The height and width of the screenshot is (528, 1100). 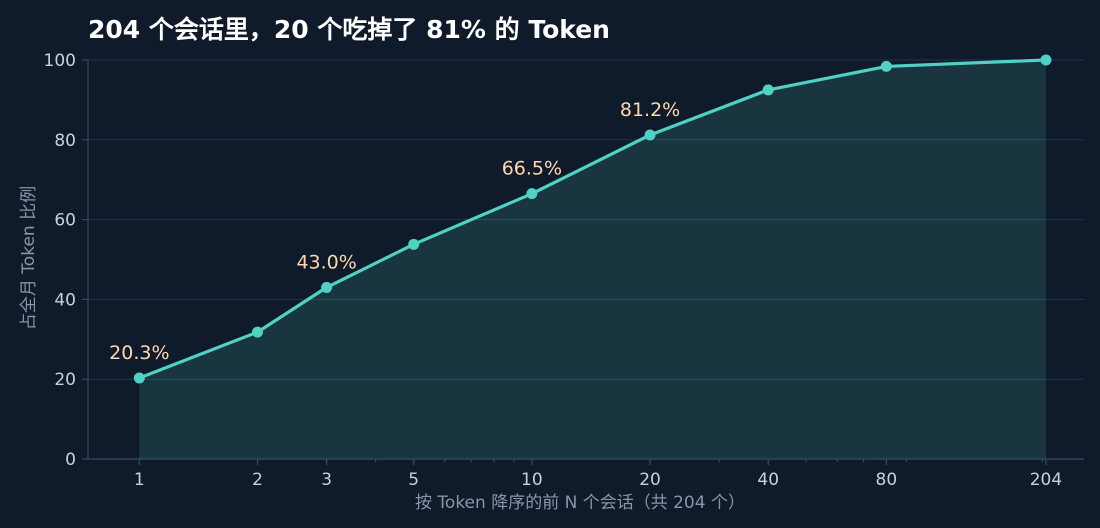 I want to click on x-tick-label: 3, so click(x=326, y=480).